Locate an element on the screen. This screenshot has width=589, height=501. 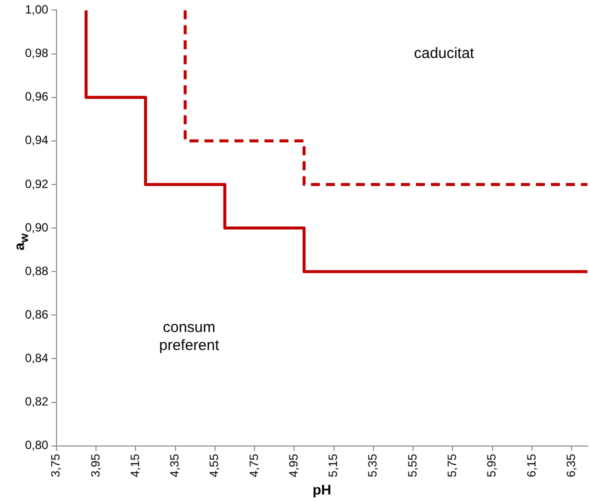
annotation: consum preferent is located at coordinates (189, 336).